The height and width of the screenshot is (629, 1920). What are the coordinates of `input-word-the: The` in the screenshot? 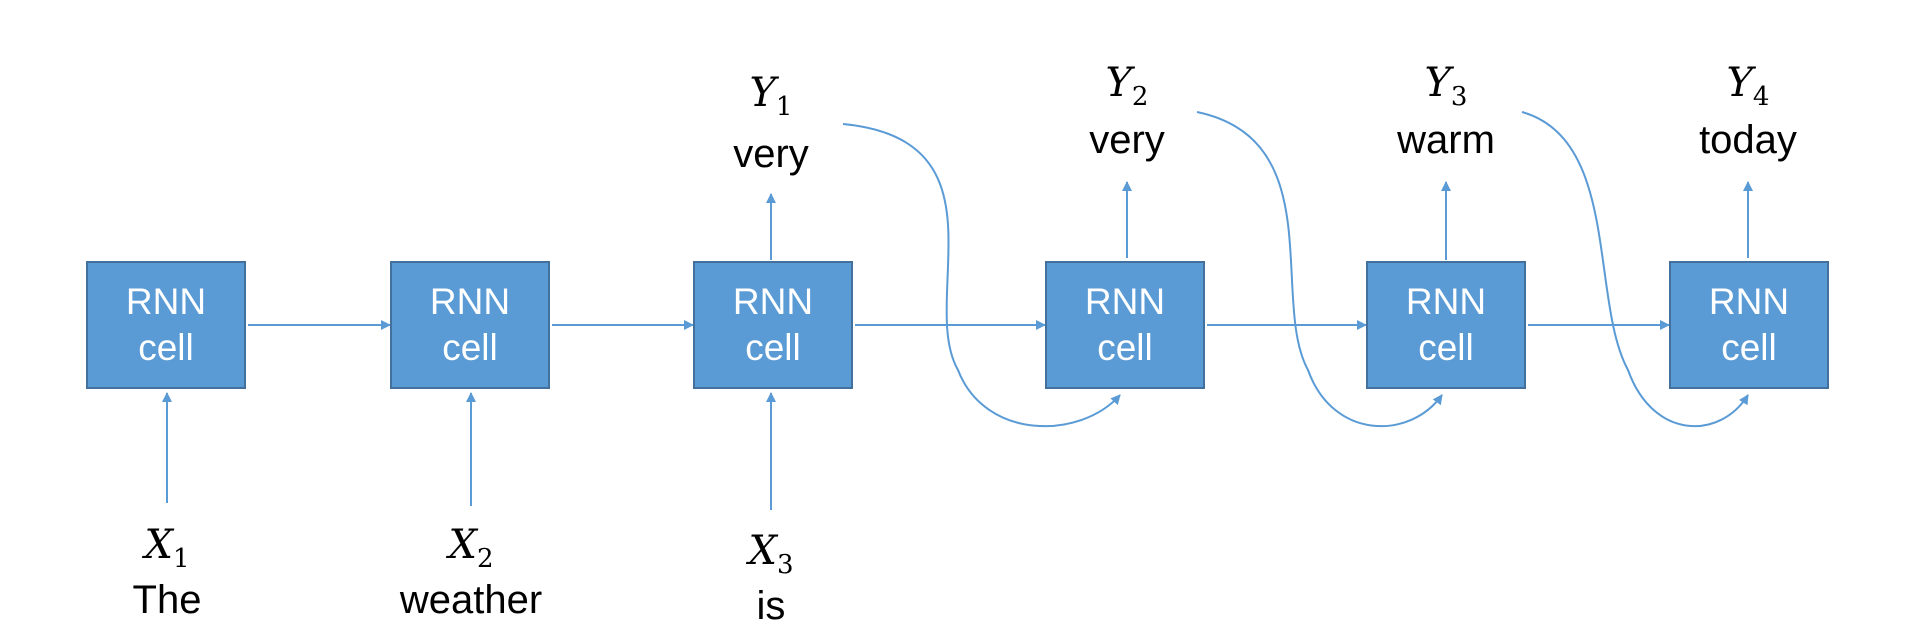 It's located at (167, 600).